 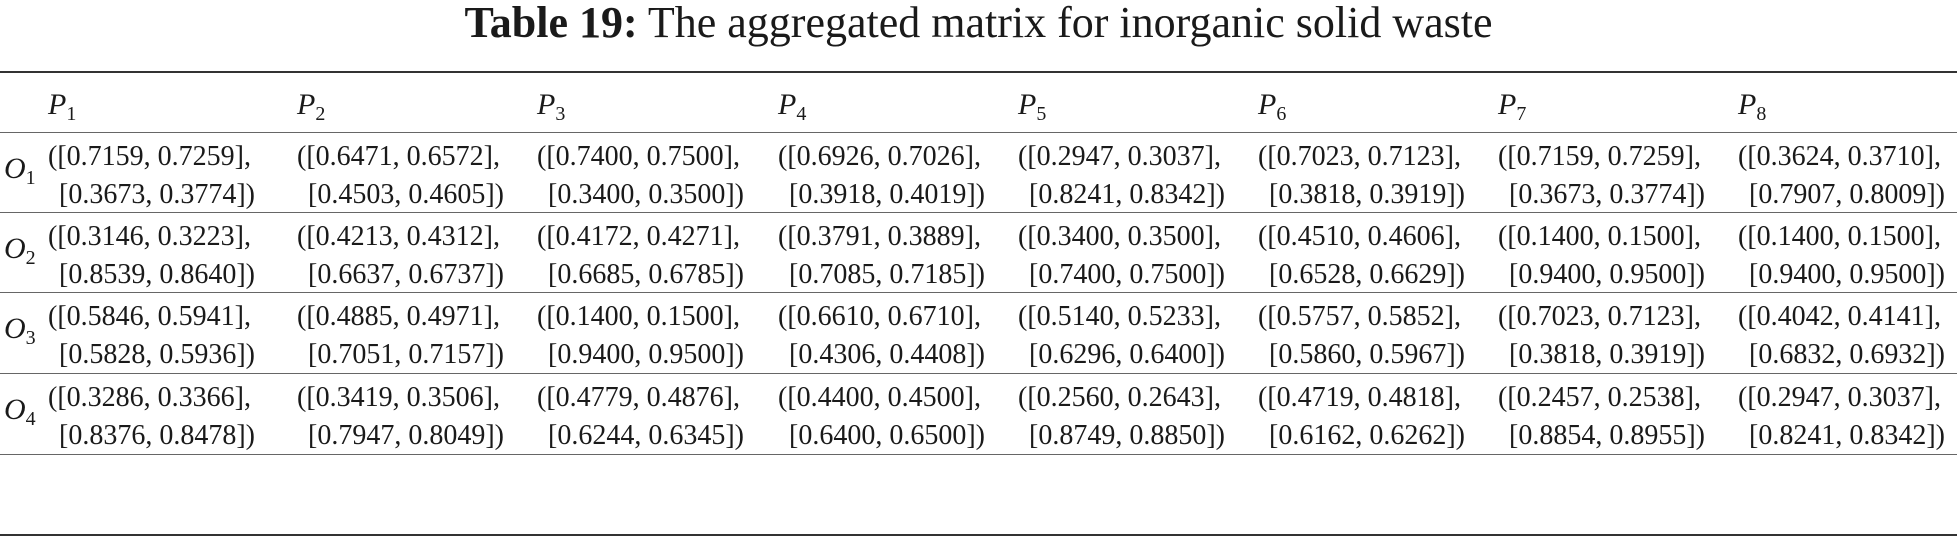 I want to click on column-header-subscript: 3, so click(x=560, y=114).